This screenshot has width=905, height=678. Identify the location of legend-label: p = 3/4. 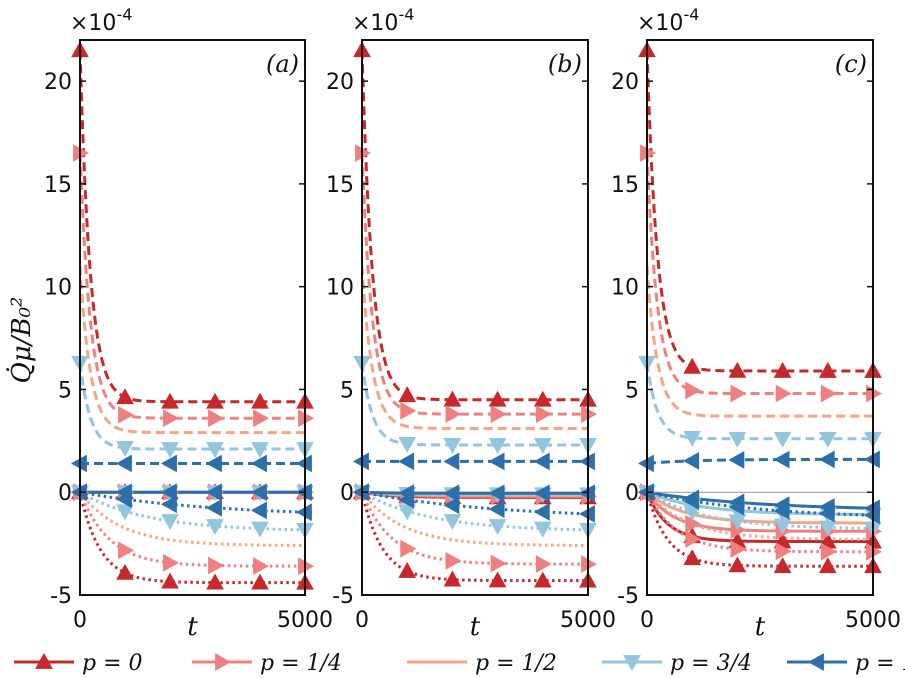
(711, 663).